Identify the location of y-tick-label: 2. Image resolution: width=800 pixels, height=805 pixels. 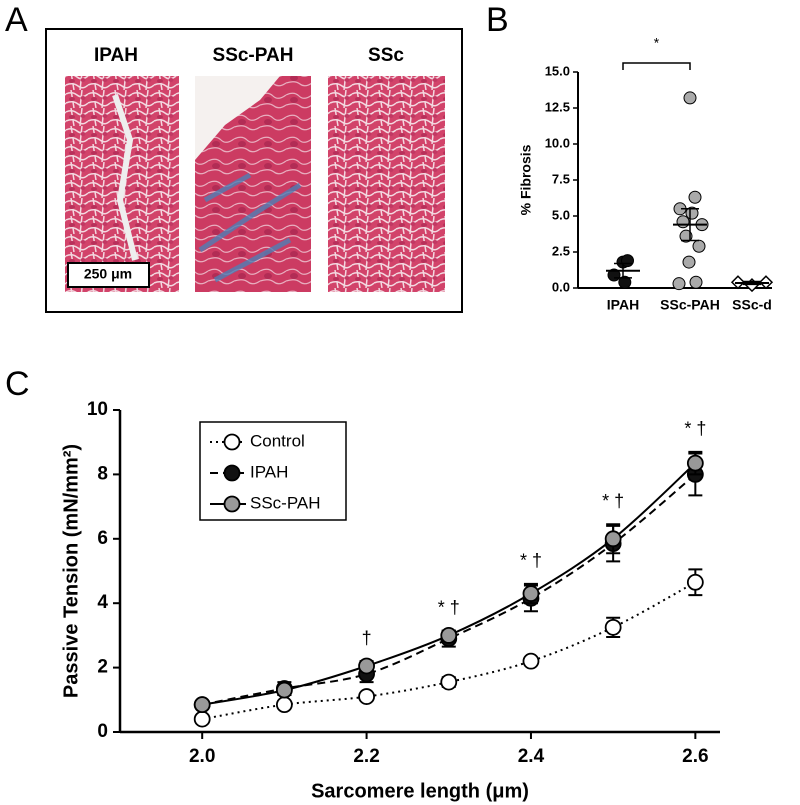
(102, 667).